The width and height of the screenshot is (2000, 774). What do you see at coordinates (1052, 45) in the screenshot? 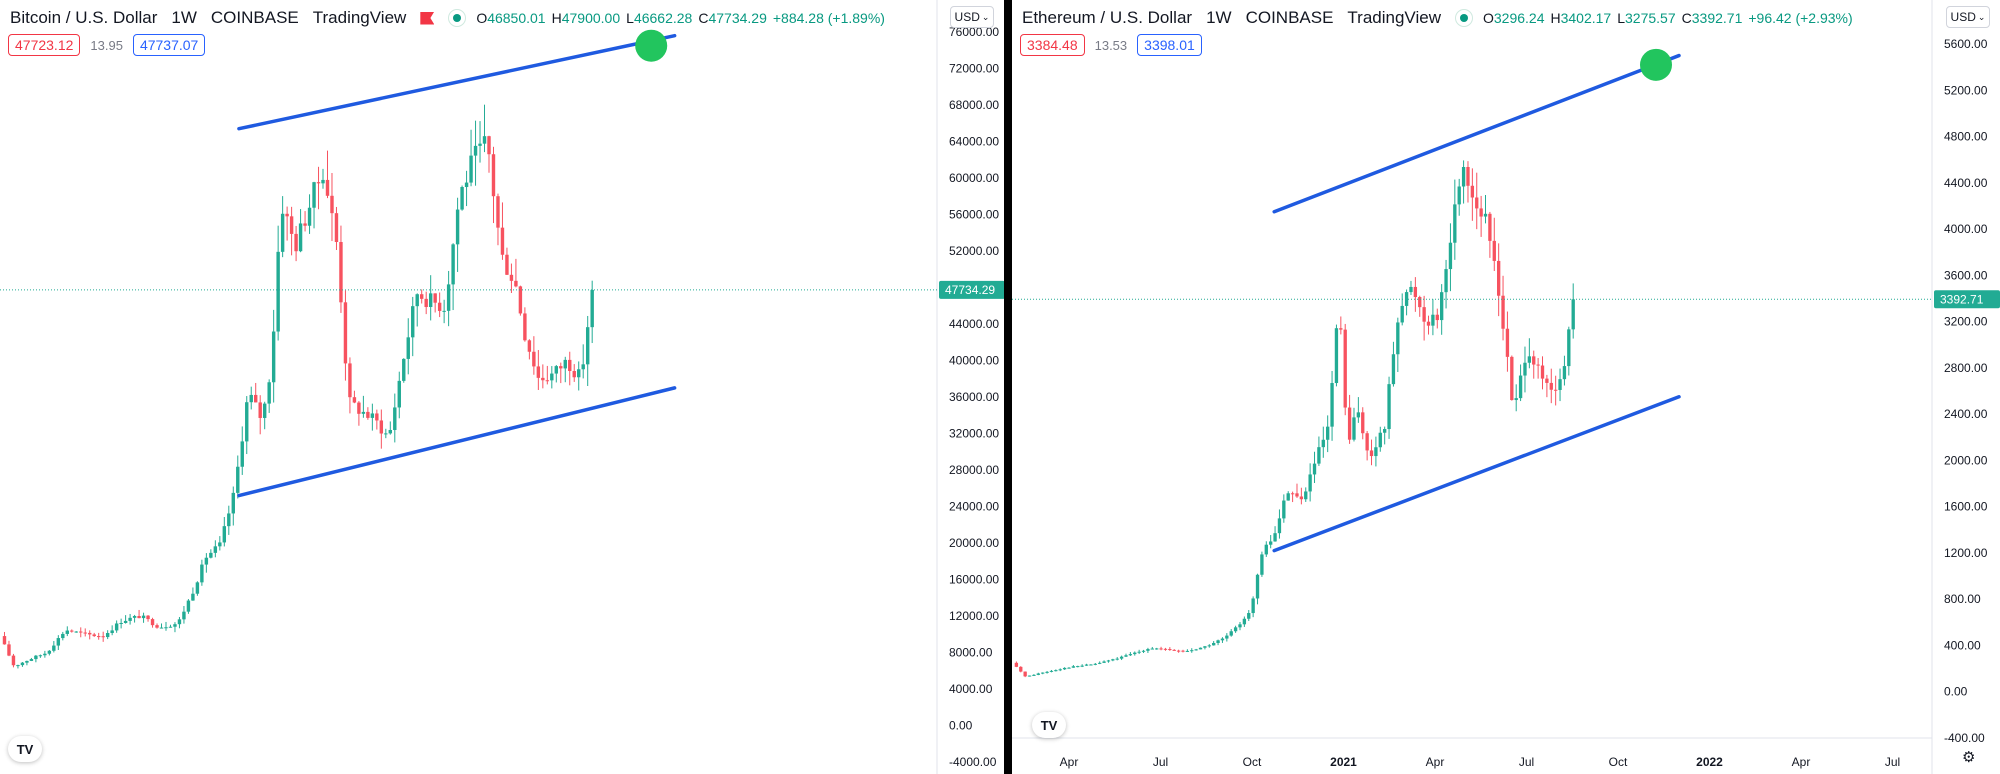
I see `bid-price: 3384.48` at bounding box center [1052, 45].